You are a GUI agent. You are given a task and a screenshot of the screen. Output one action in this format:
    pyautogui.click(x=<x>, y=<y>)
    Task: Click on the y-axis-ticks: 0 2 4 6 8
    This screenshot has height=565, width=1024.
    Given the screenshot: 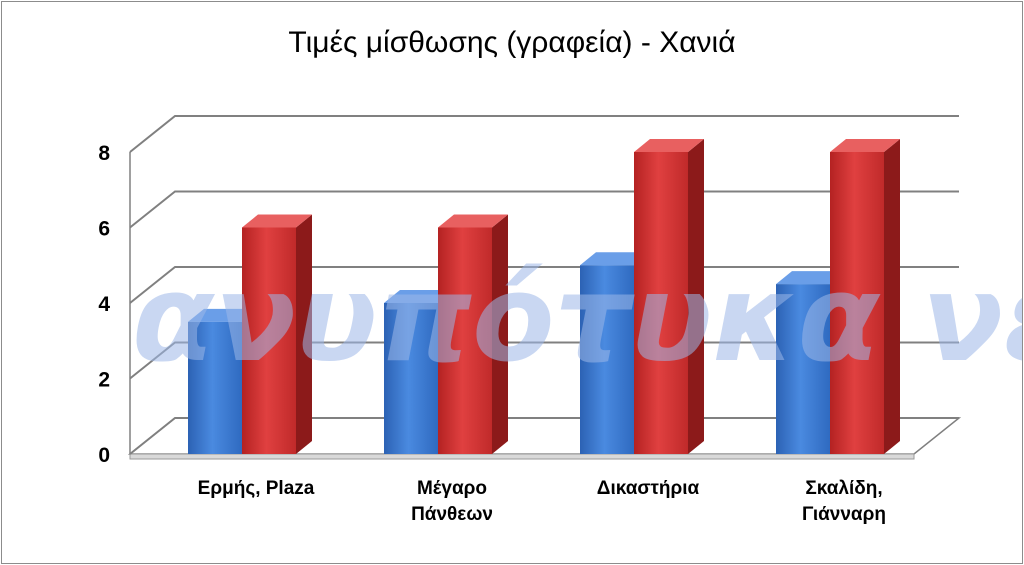 What is the action you would take?
    pyautogui.click(x=104, y=304)
    